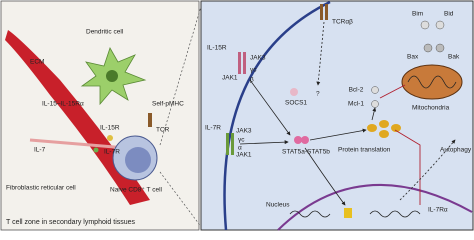 The image size is (474, 240). I want to click on label: IL-7, so click(40, 150).